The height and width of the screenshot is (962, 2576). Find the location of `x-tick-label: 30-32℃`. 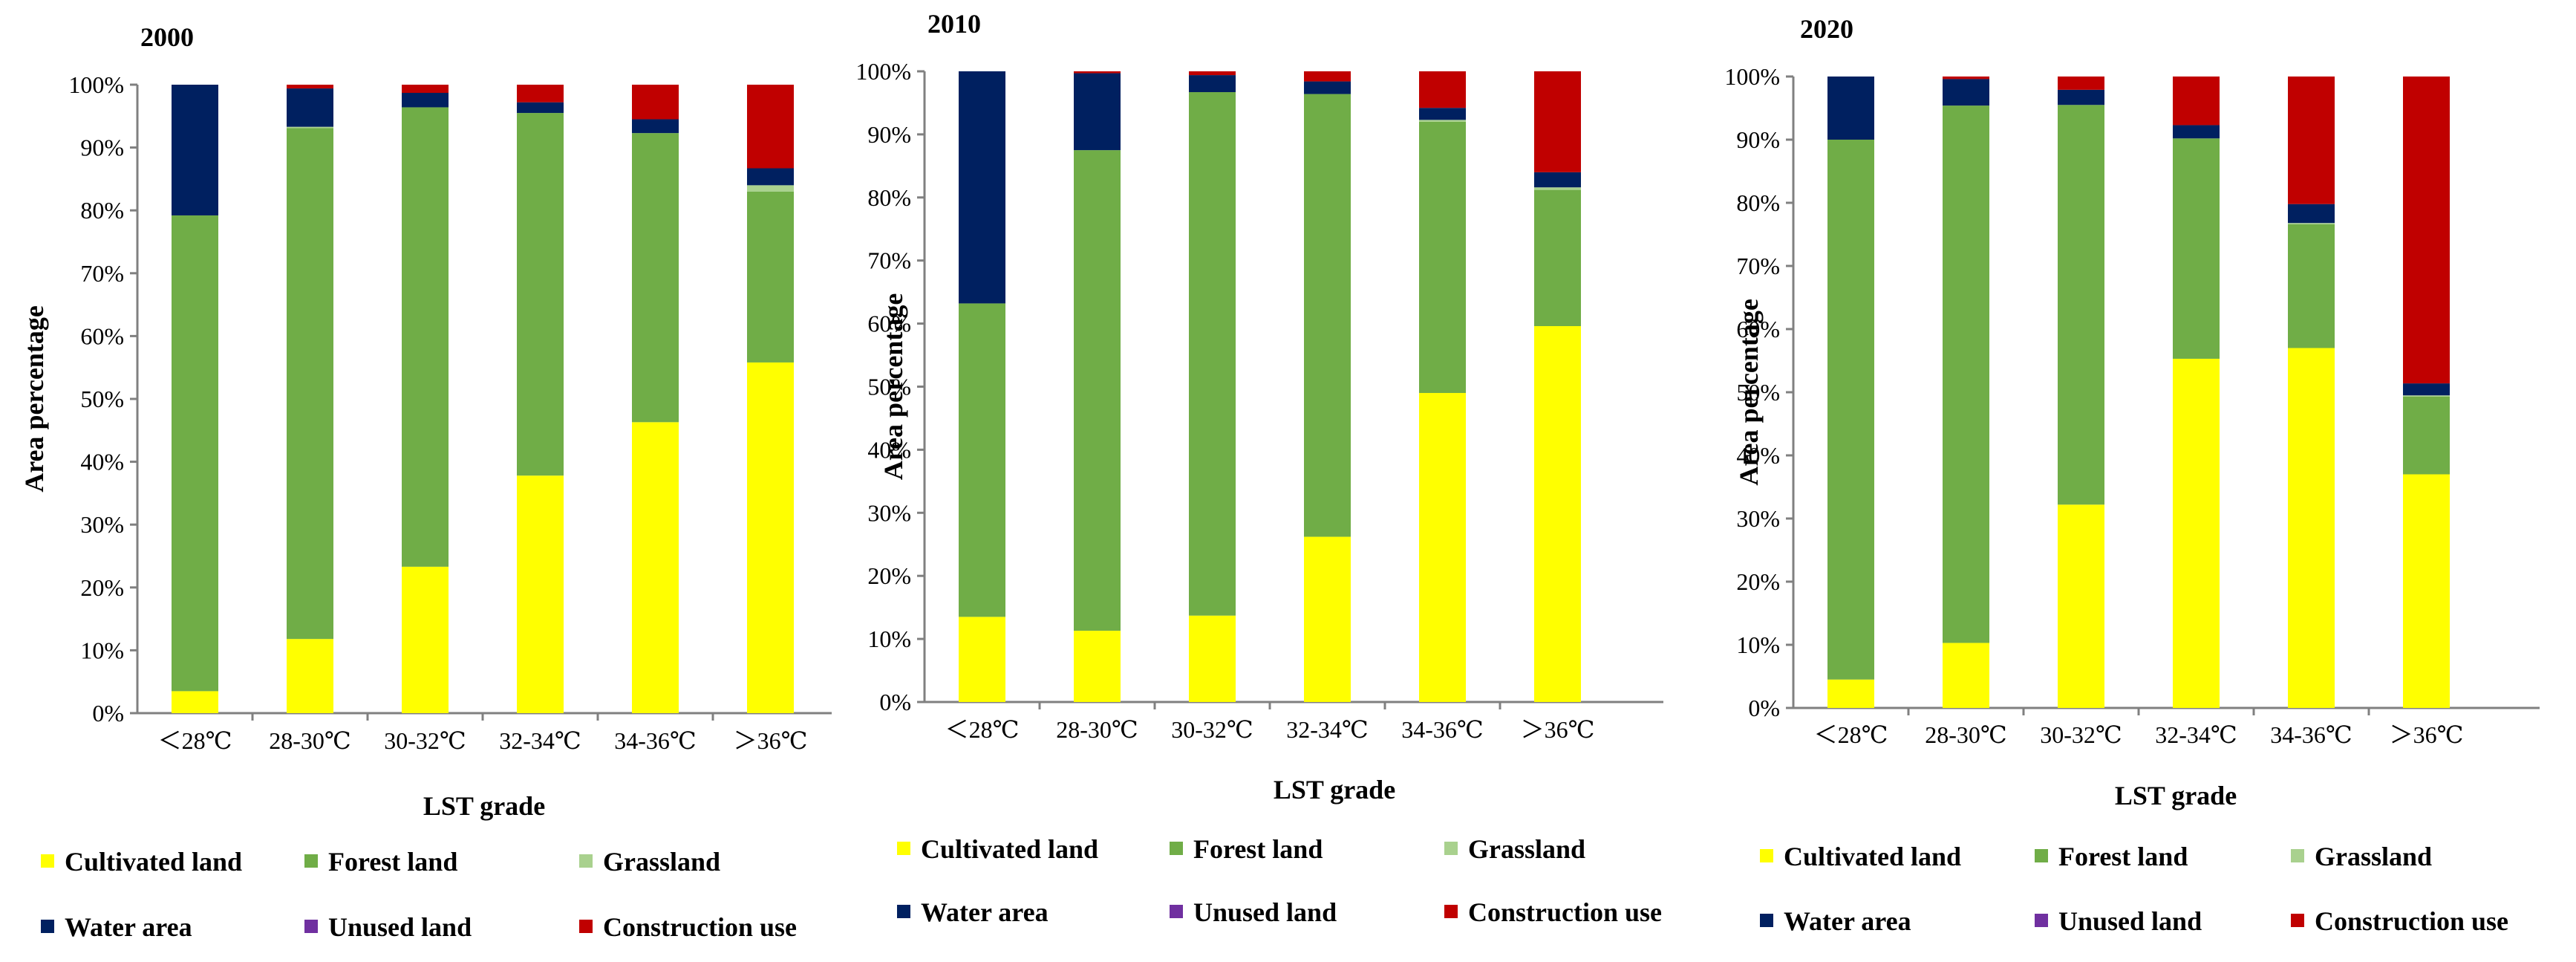

x-tick-label: 30-32℃ is located at coordinates (425, 741).